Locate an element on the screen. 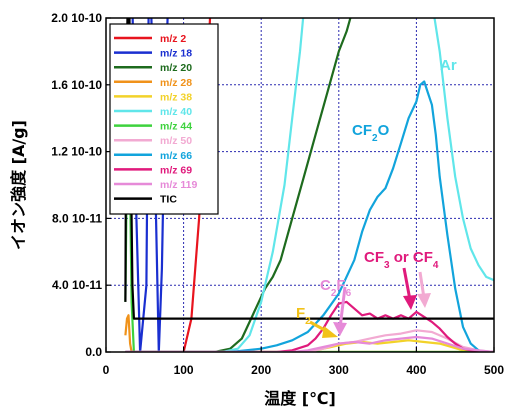 The height and width of the screenshot is (420, 512). annotation-f2: F2 is located at coordinates (303, 316).